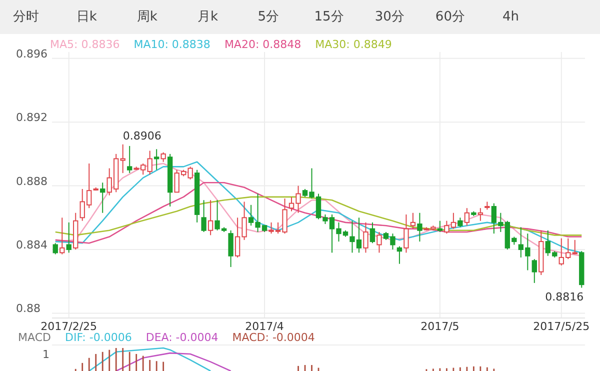 The width and height of the screenshot is (600, 371). What do you see at coordinates (26, 17) in the screenshot?
I see `text: 分时` at bounding box center [26, 17].